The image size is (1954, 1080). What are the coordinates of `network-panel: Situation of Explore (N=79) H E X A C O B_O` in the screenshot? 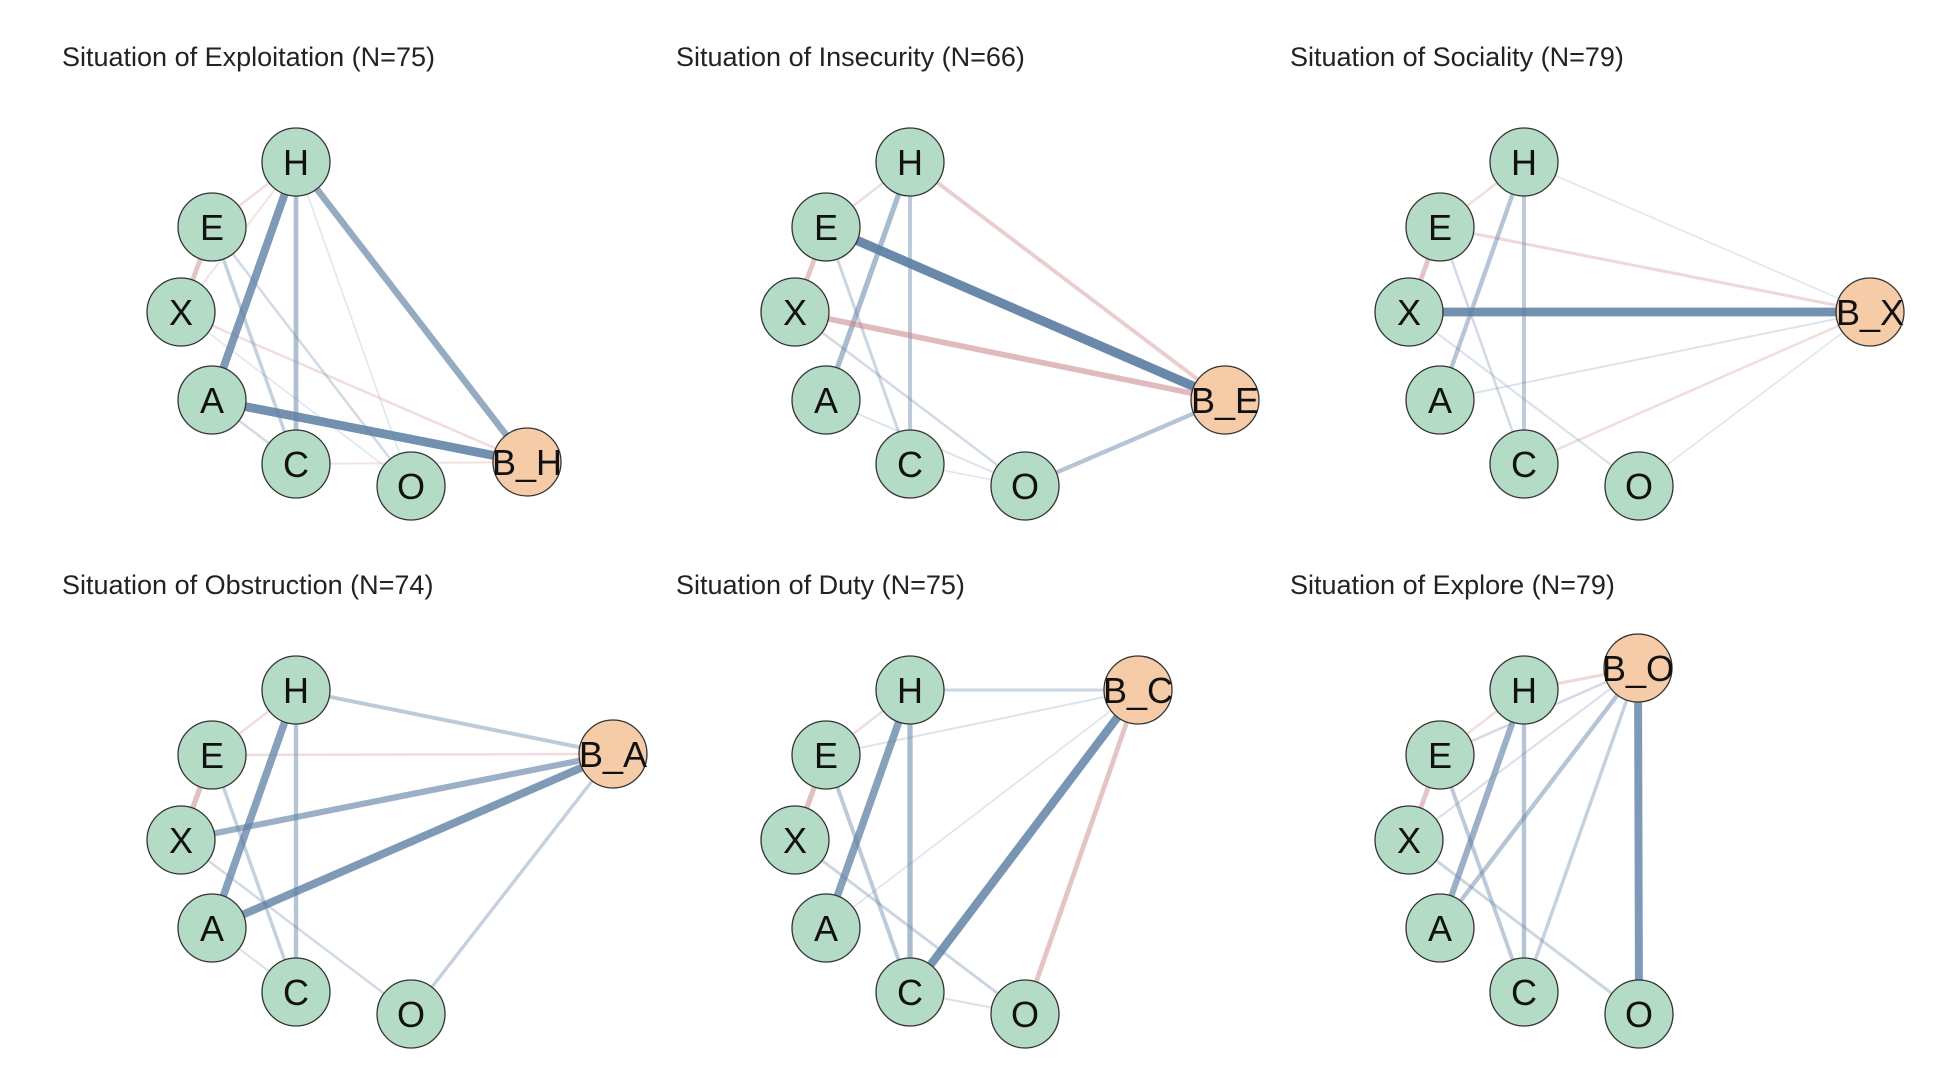 It's located at (1482, 809).